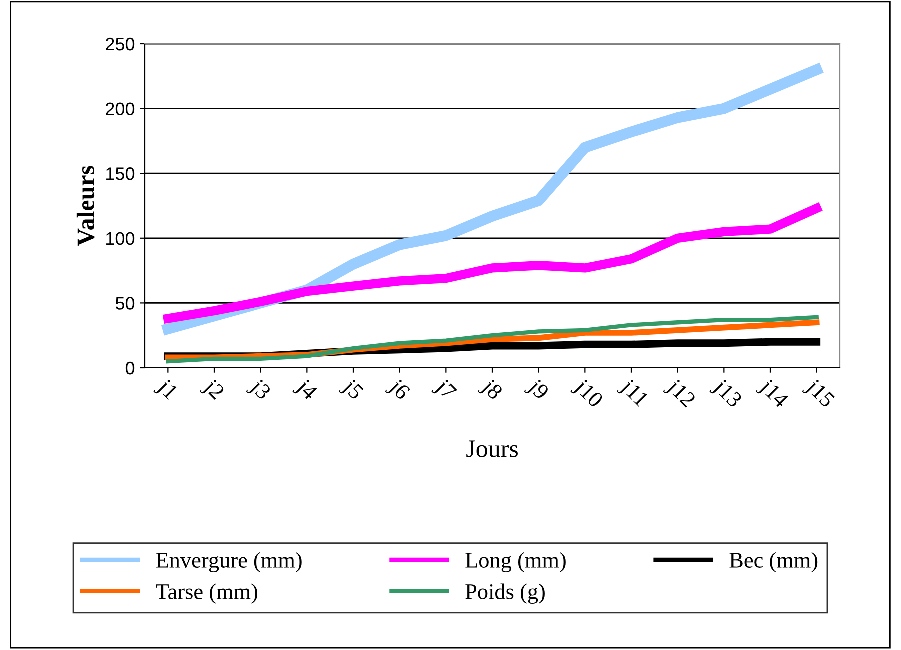  I want to click on x-tick-label: j8, so click(491, 391).